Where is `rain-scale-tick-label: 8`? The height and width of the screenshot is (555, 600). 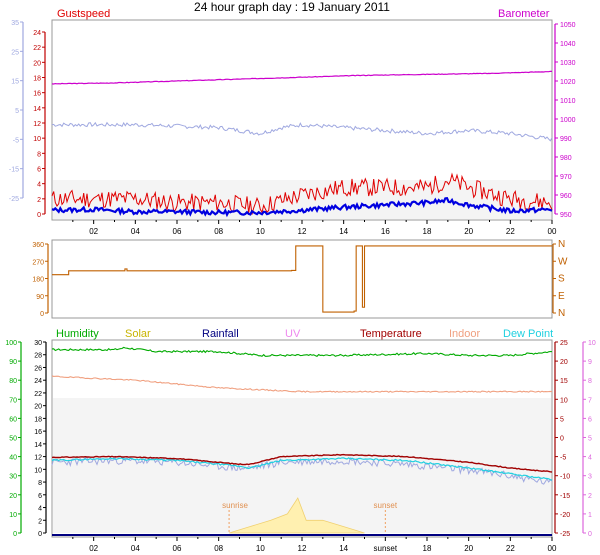 rain-scale-tick-label: 8 is located at coordinates (40, 483).